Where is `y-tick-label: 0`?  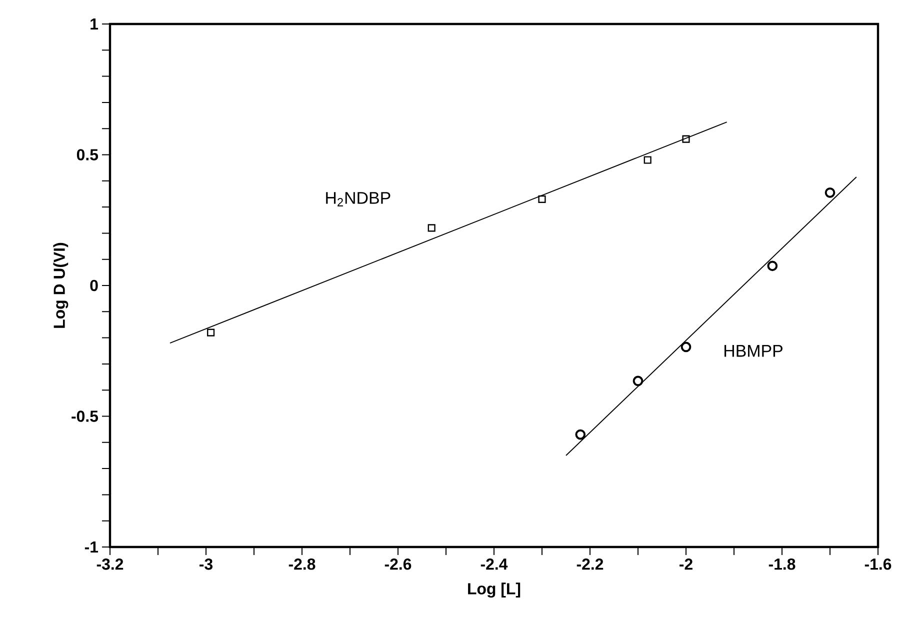 y-tick-label: 0 is located at coordinates (94, 286).